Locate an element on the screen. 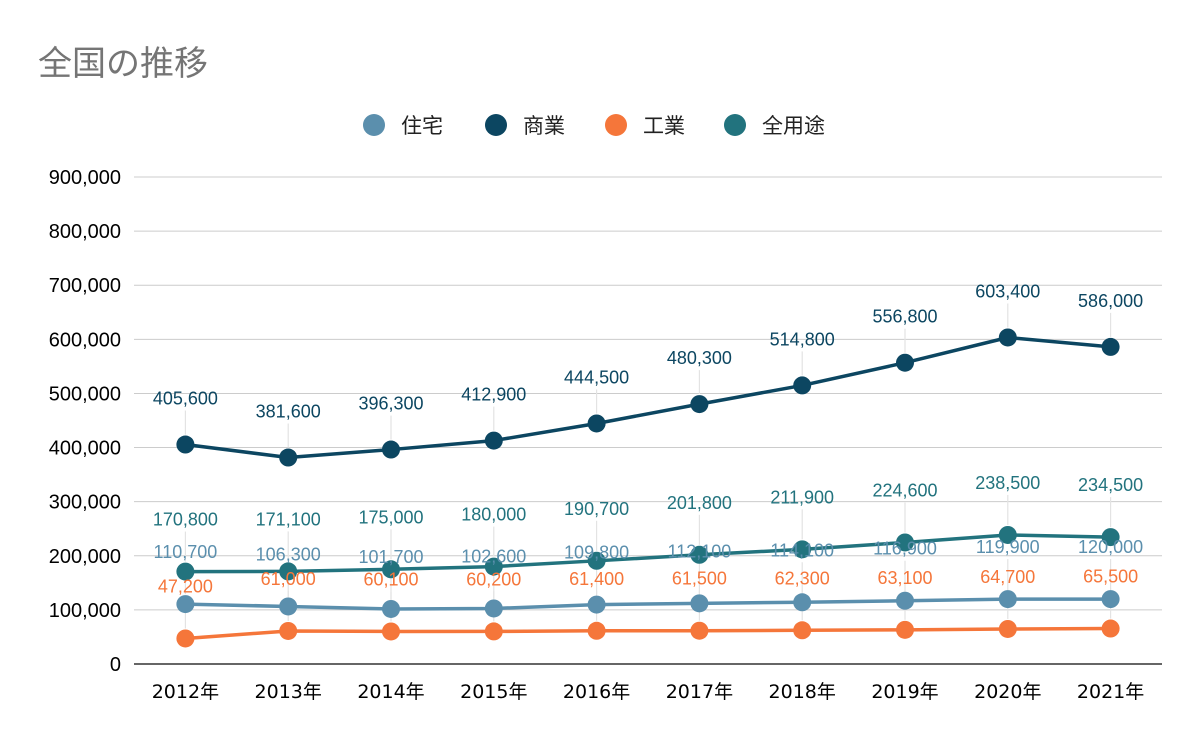 The height and width of the screenshot is (742, 1200). data-label: 190,700 is located at coordinates (596, 509).